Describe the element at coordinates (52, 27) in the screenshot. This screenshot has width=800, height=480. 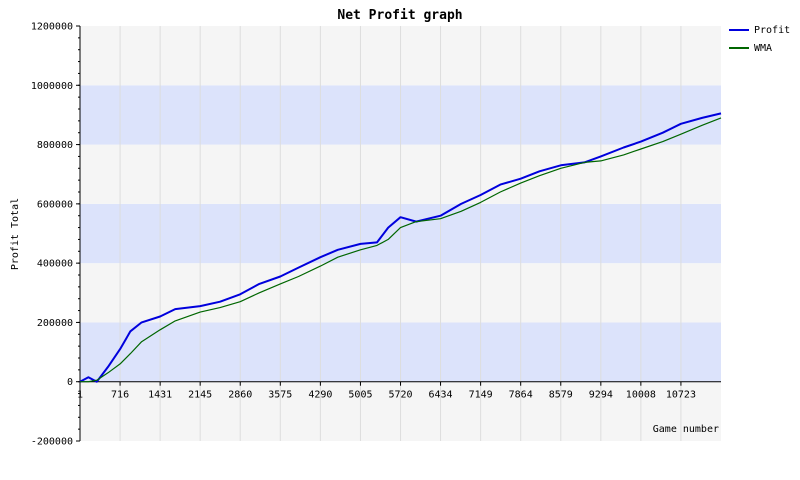
I see `y-tick-label: 1200000` at that location.